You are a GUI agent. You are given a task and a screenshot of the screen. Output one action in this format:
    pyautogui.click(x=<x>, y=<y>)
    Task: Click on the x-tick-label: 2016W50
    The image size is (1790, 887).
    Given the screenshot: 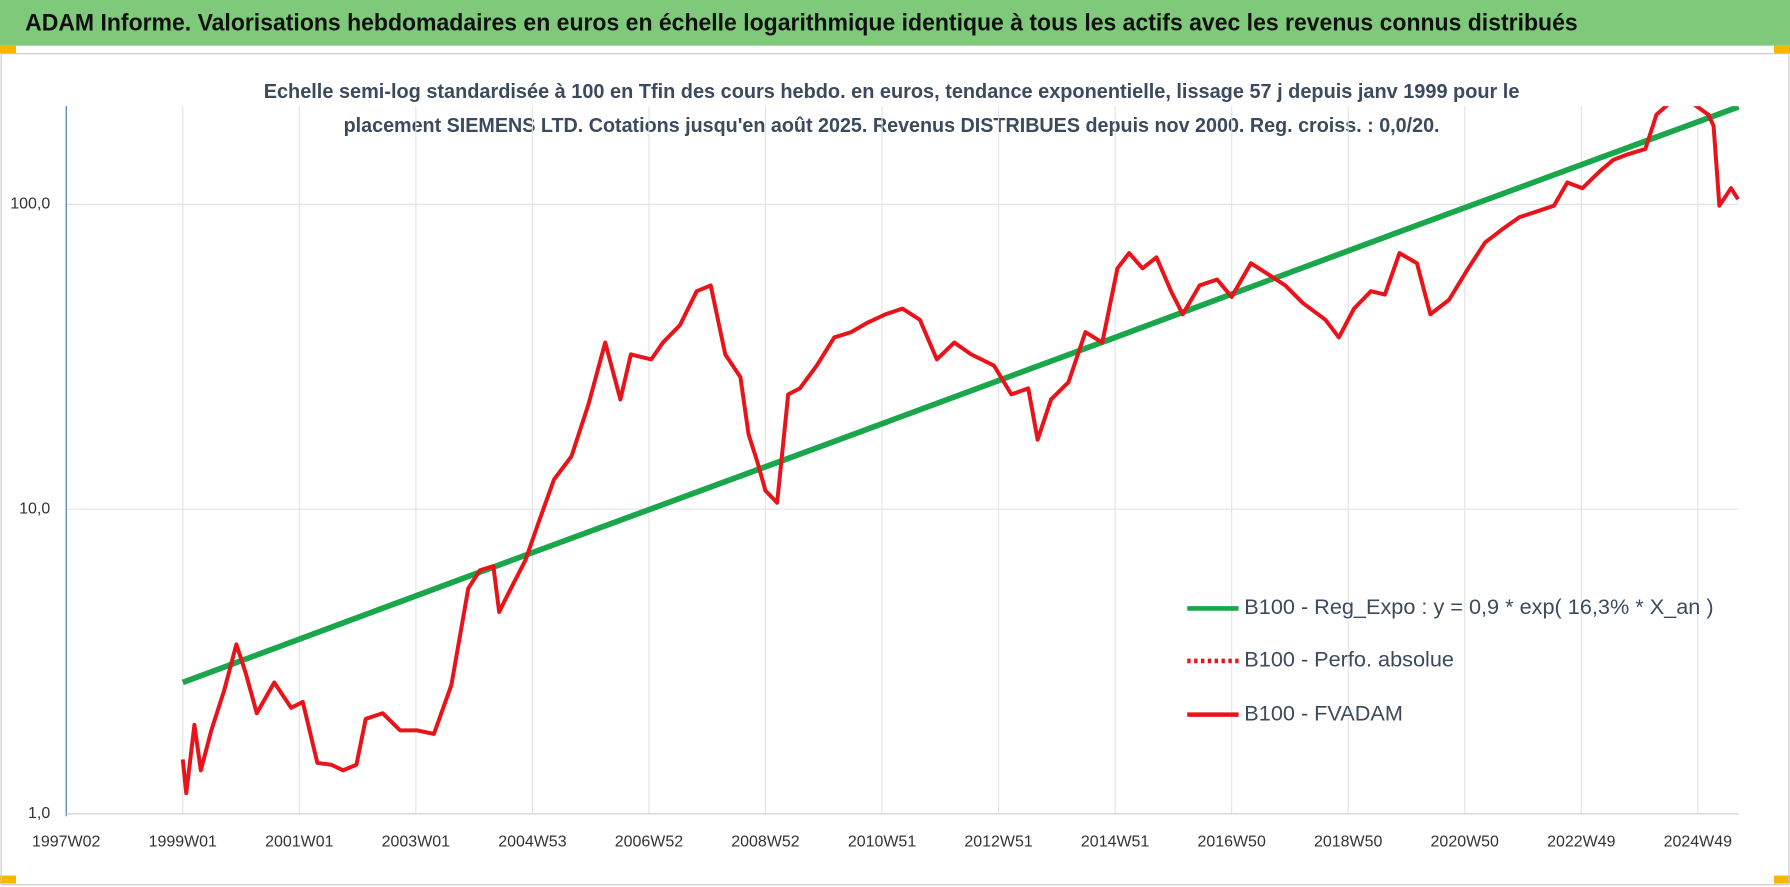 What is the action you would take?
    pyautogui.click(x=1231, y=842)
    